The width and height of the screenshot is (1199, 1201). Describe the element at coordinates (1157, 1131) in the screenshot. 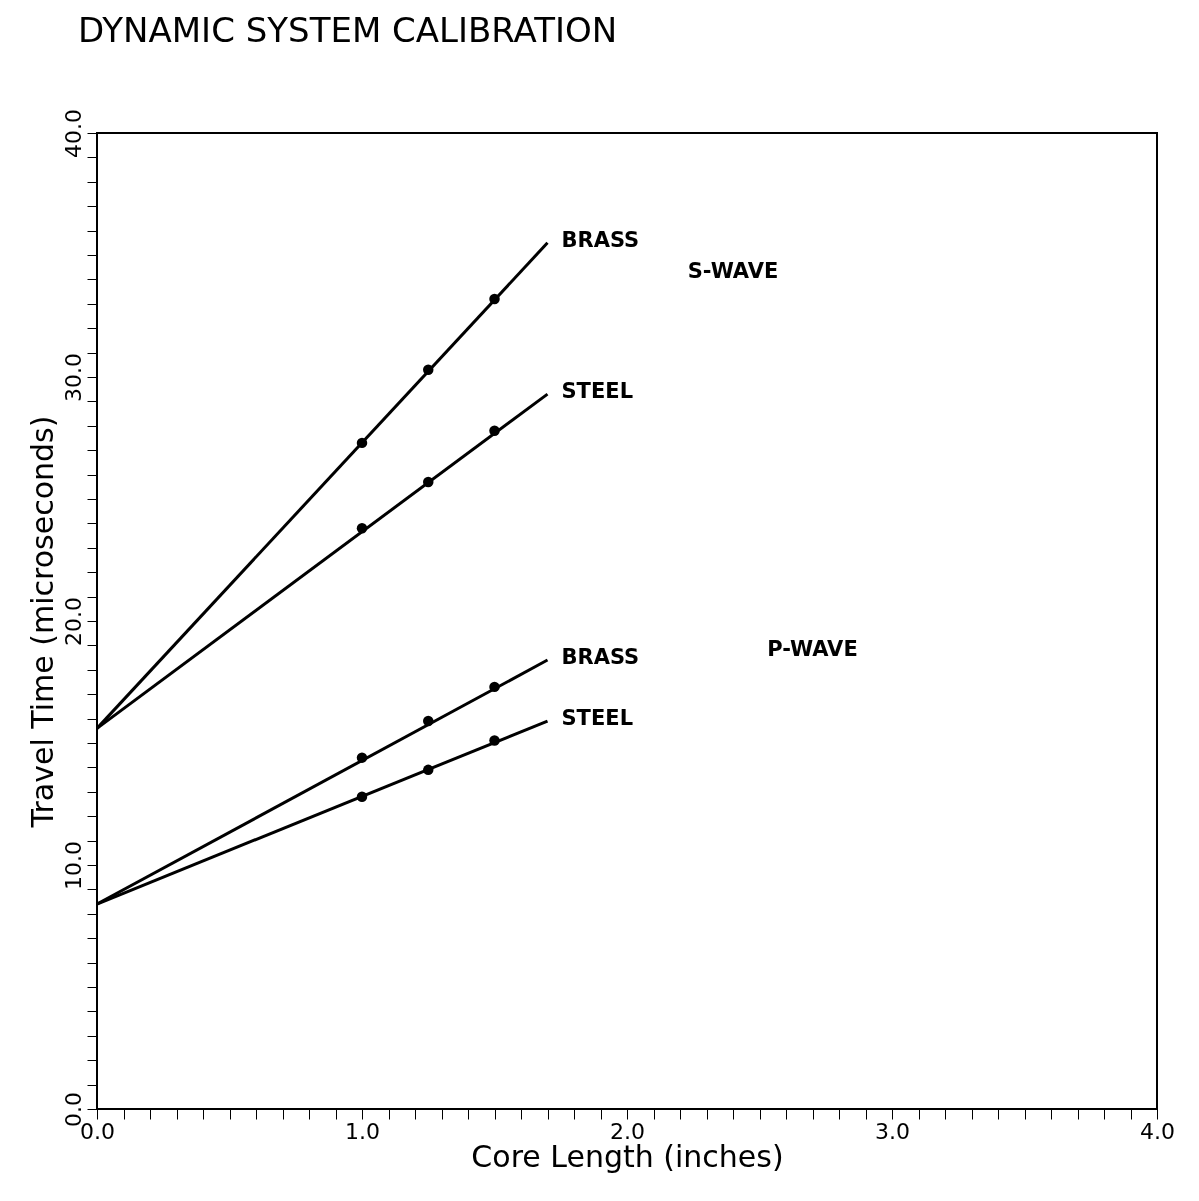

I see `x-tick-label: 4.0` at that location.